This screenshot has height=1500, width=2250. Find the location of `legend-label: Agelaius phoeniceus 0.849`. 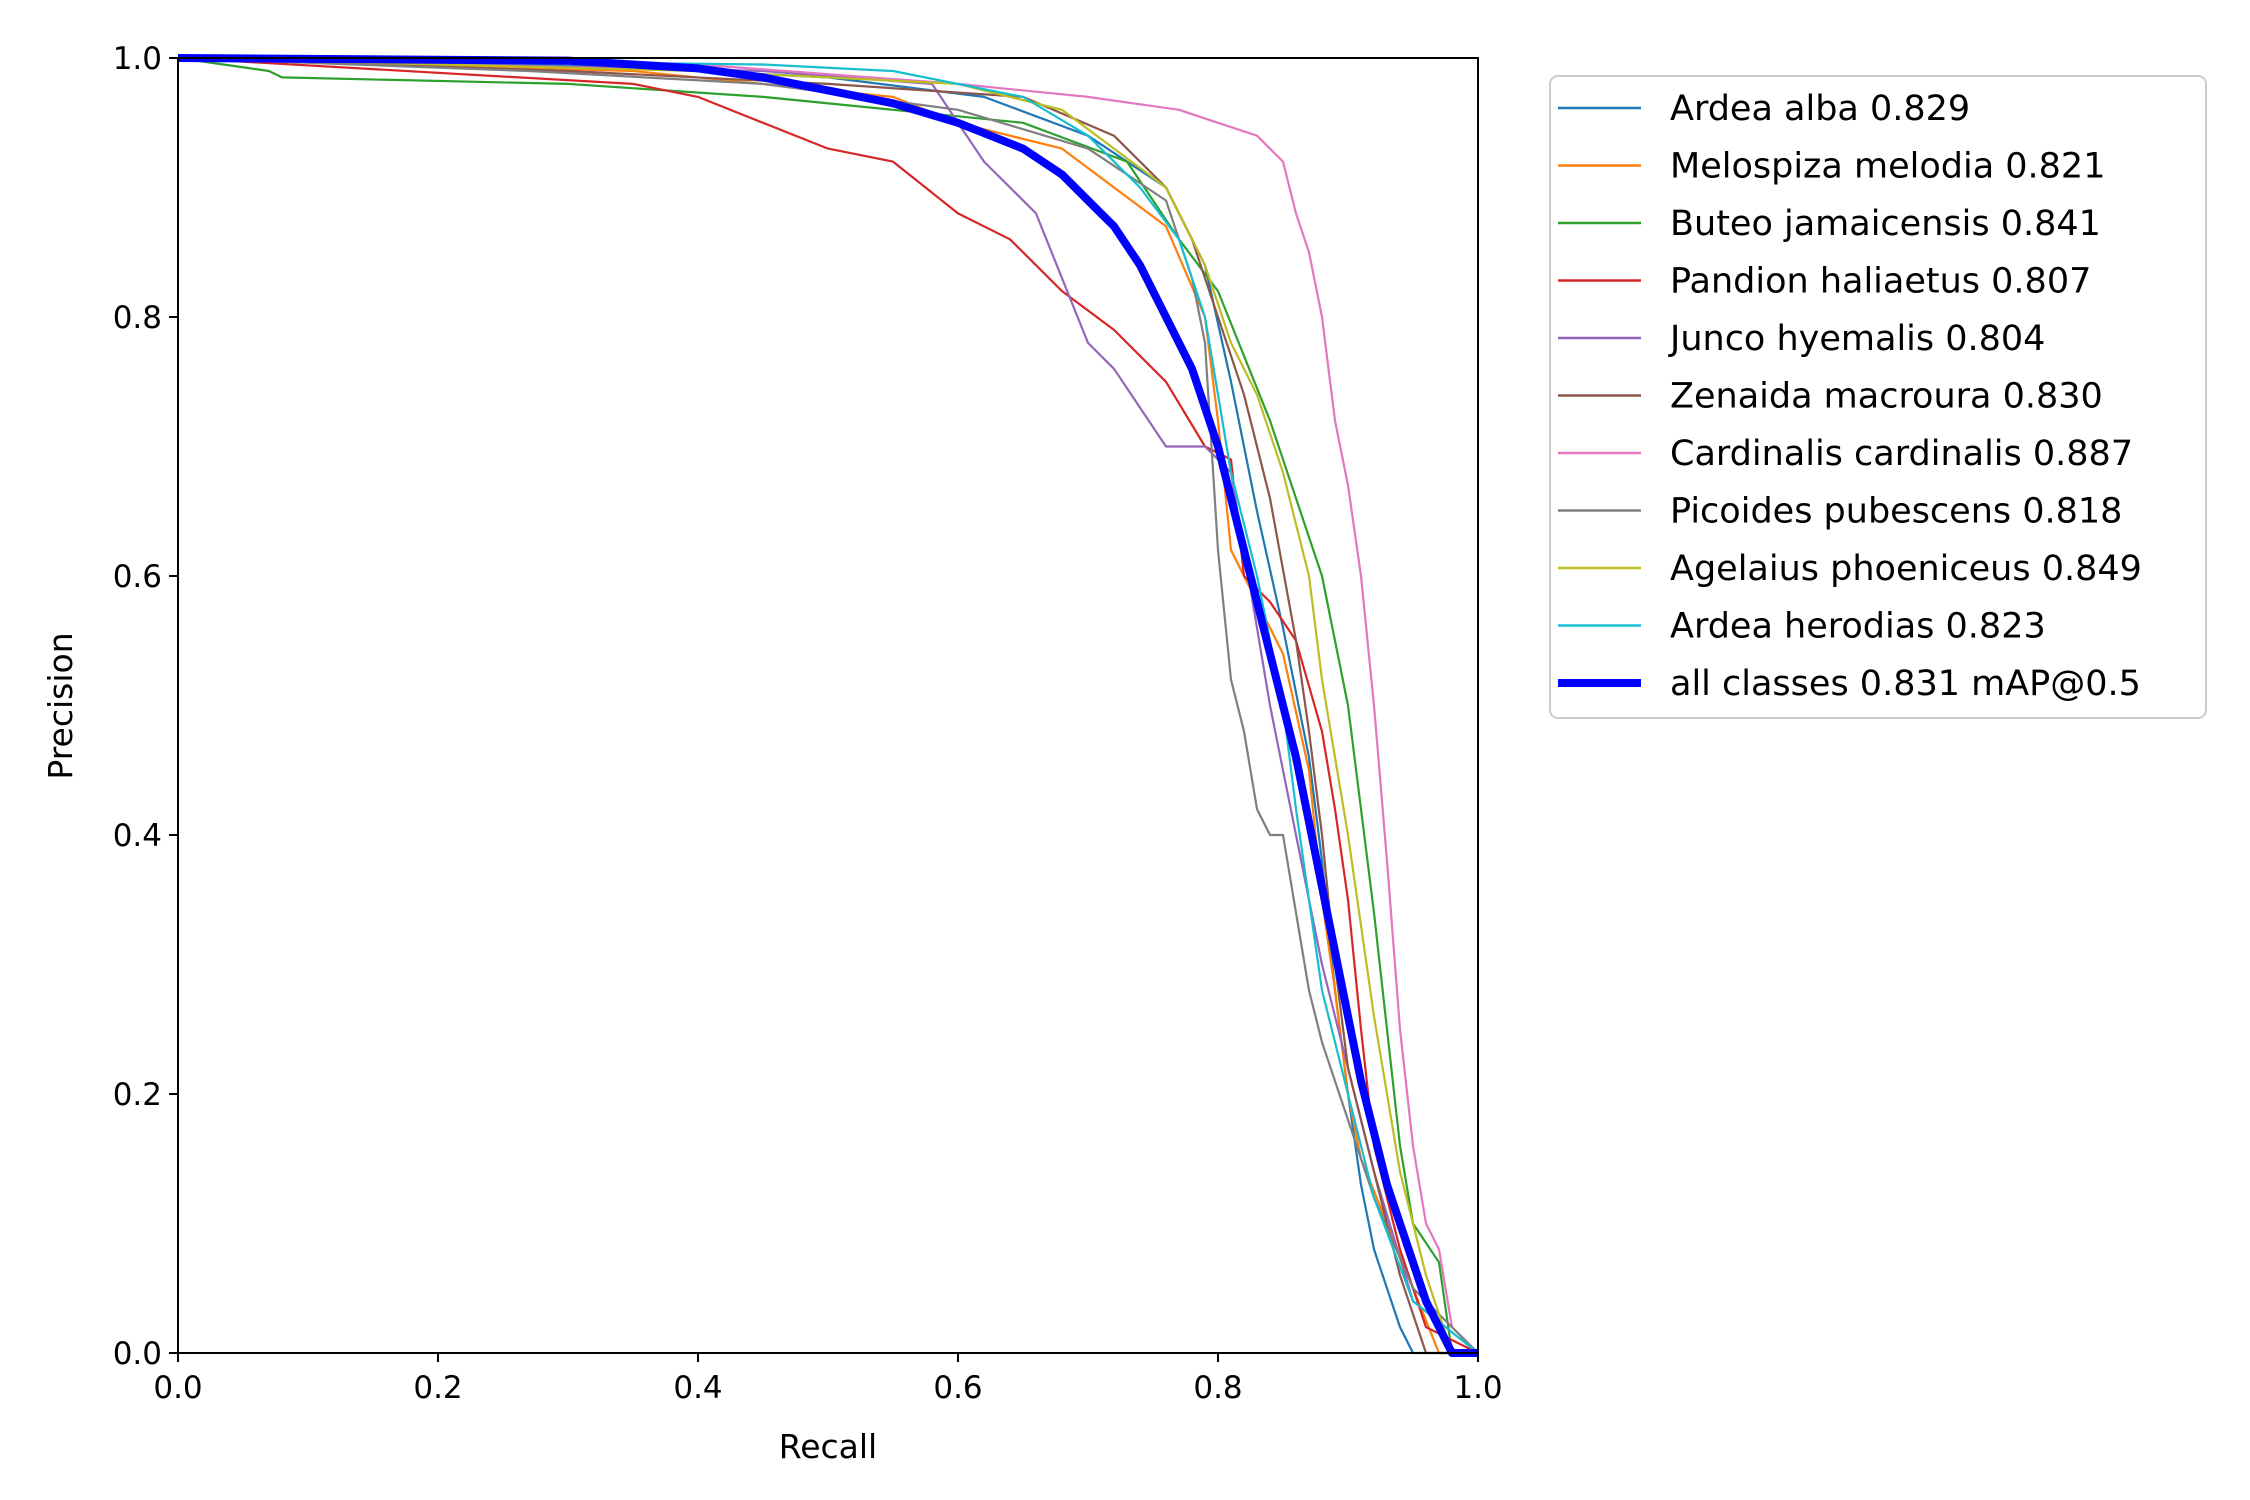

legend-label: Agelaius phoeniceus 0.849 is located at coordinates (1906, 569).